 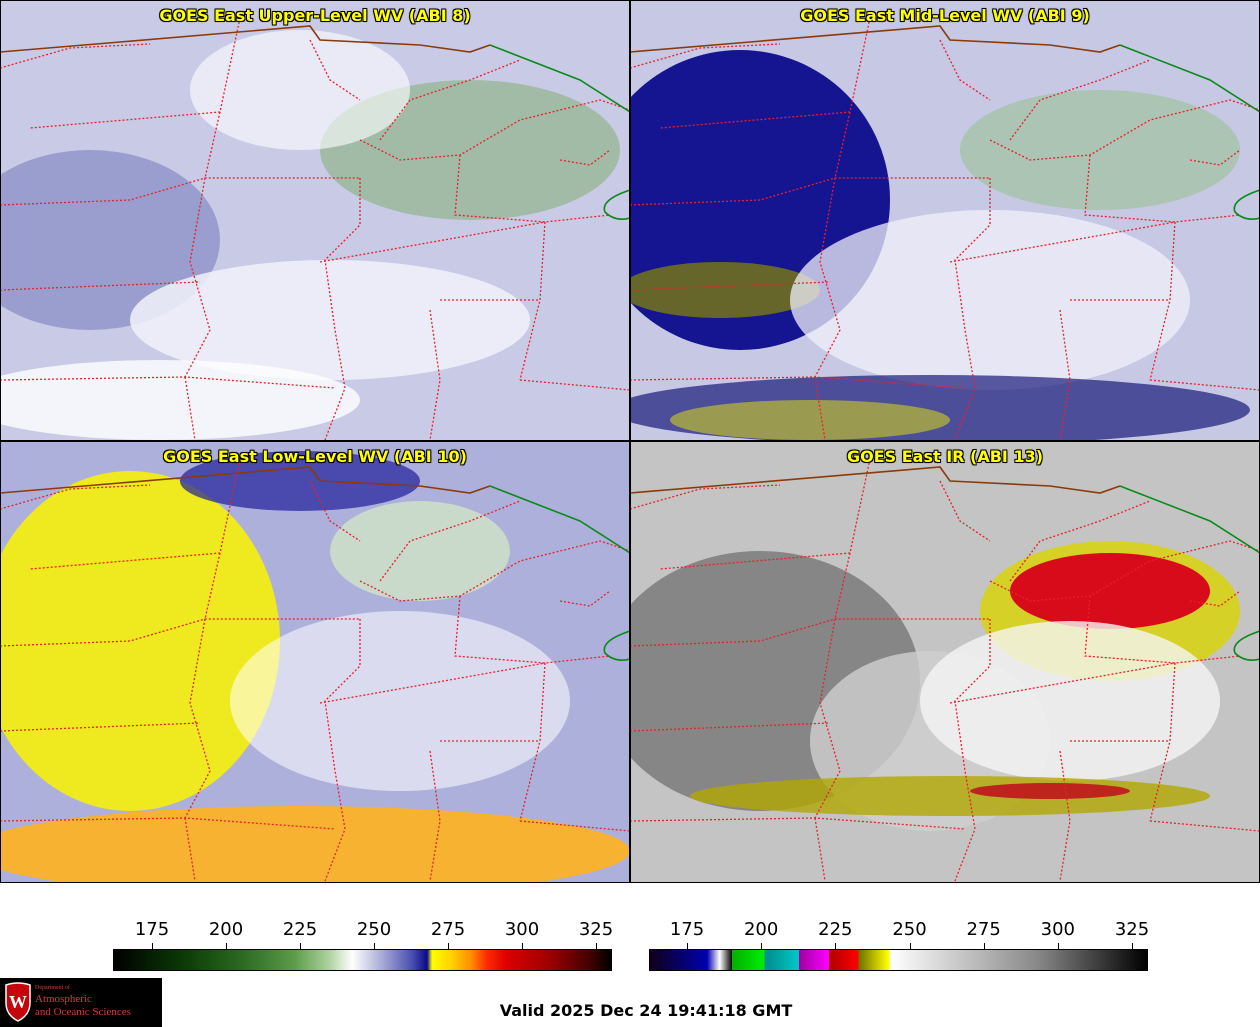 I want to click on uw-shield-icon: W, so click(x=18, y=1002).